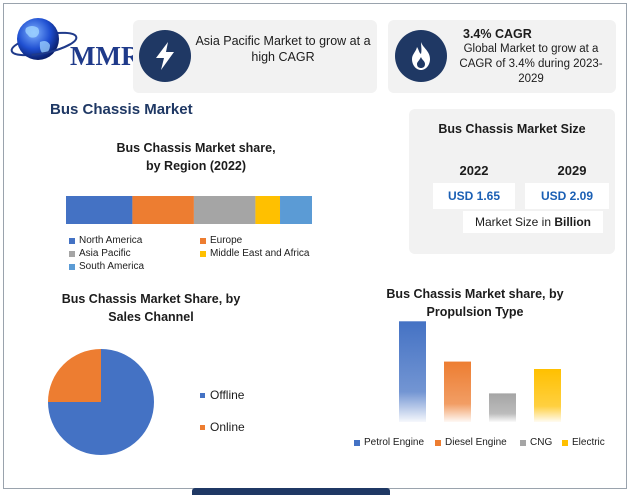  Describe the element at coordinates (260, 253) in the screenshot. I see `legend-label: Middle East and Africa` at that location.